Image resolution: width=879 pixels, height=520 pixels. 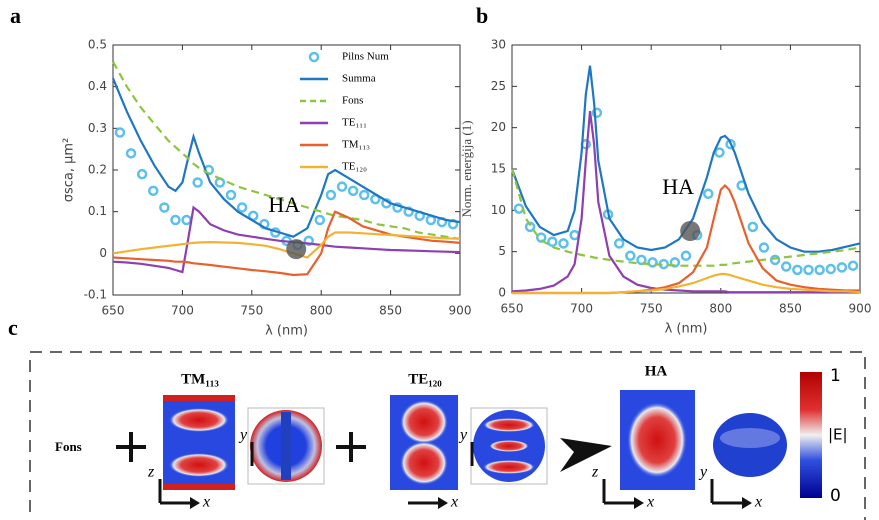 What do you see at coordinates (354, 167) in the screenshot?
I see `legend-label: TE₁₂₀` at bounding box center [354, 167].